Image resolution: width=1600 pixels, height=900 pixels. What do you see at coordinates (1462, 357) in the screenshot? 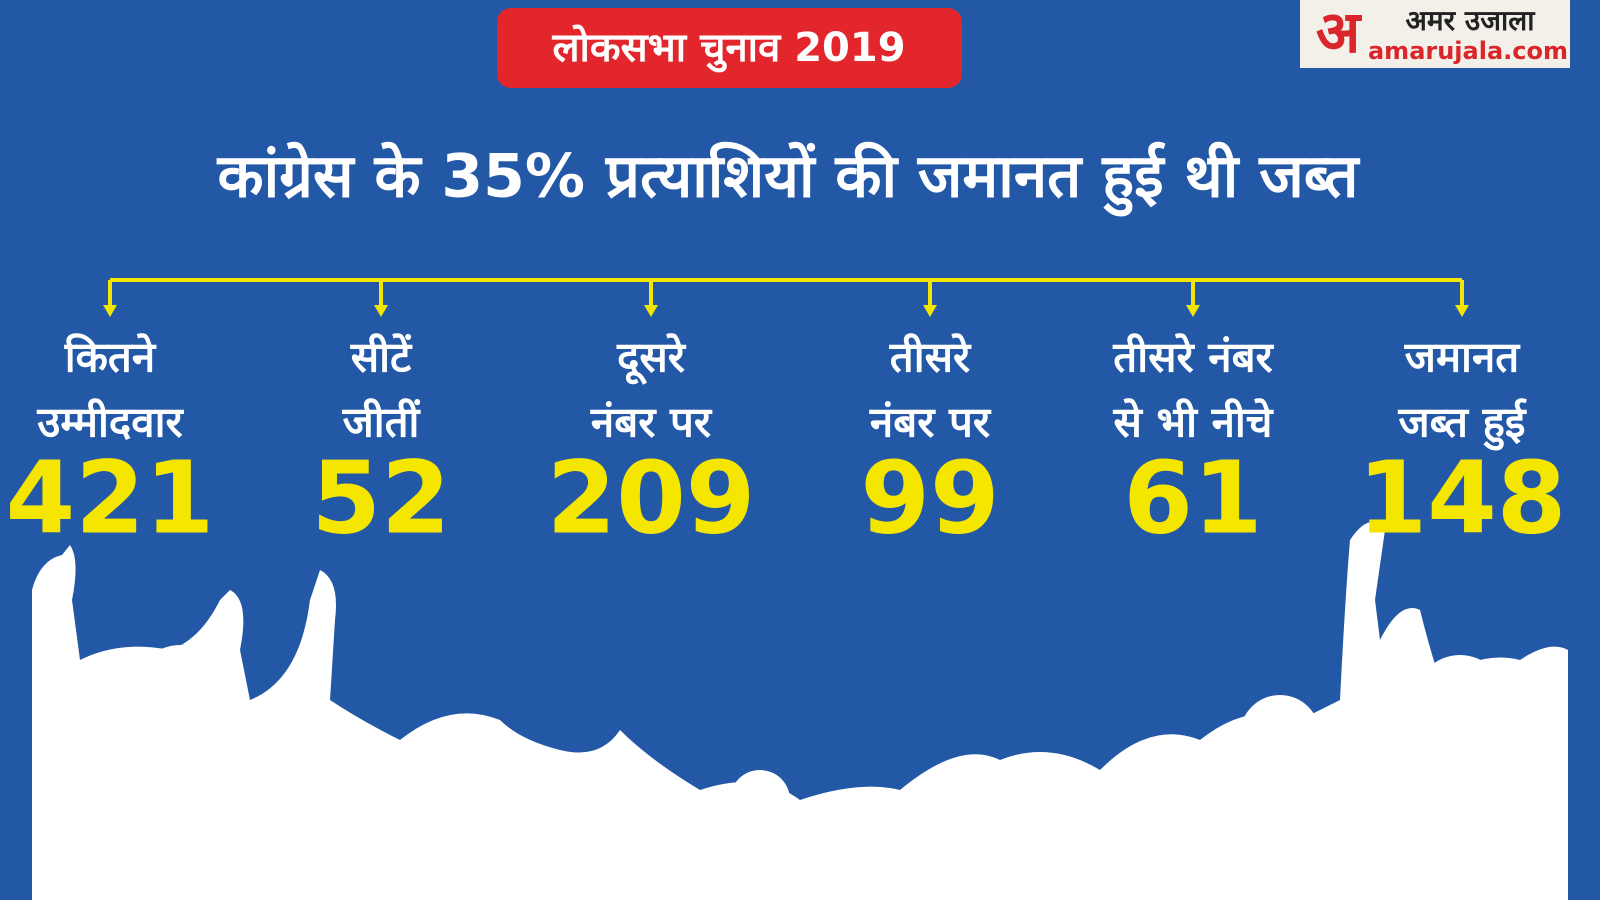
I see `item-label: जमानत` at bounding box center [1462, 357].